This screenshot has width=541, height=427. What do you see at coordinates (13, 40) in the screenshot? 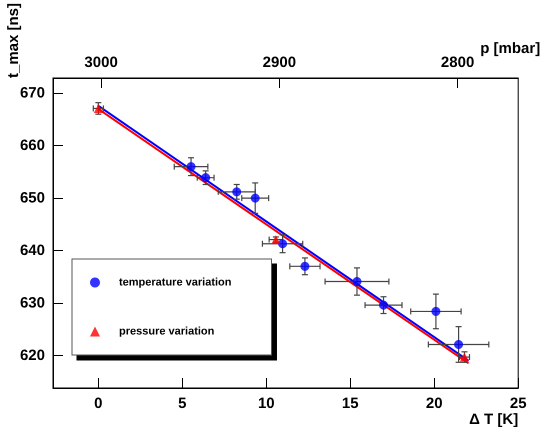
I see `y-axis-title: t_max [ns]` at bounding box center [13, 40].